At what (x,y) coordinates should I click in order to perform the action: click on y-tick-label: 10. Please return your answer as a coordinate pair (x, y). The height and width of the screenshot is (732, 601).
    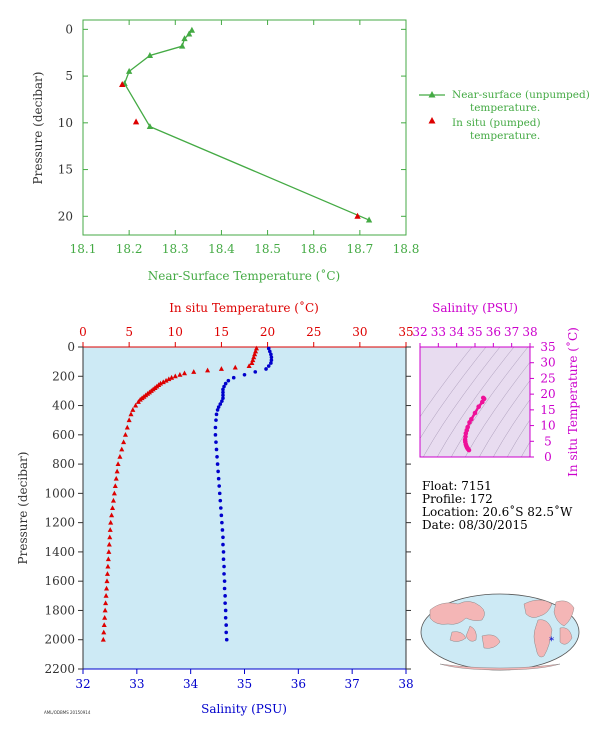
    Looking at the image, I should click on (65, 123).